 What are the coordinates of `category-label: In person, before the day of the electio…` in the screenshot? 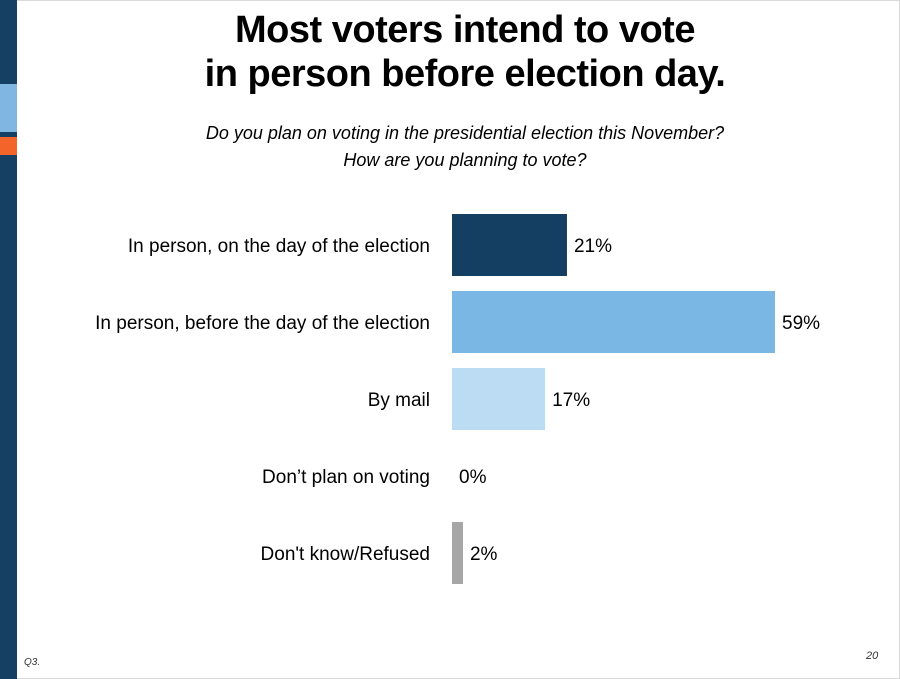 It's located at (262, 323).